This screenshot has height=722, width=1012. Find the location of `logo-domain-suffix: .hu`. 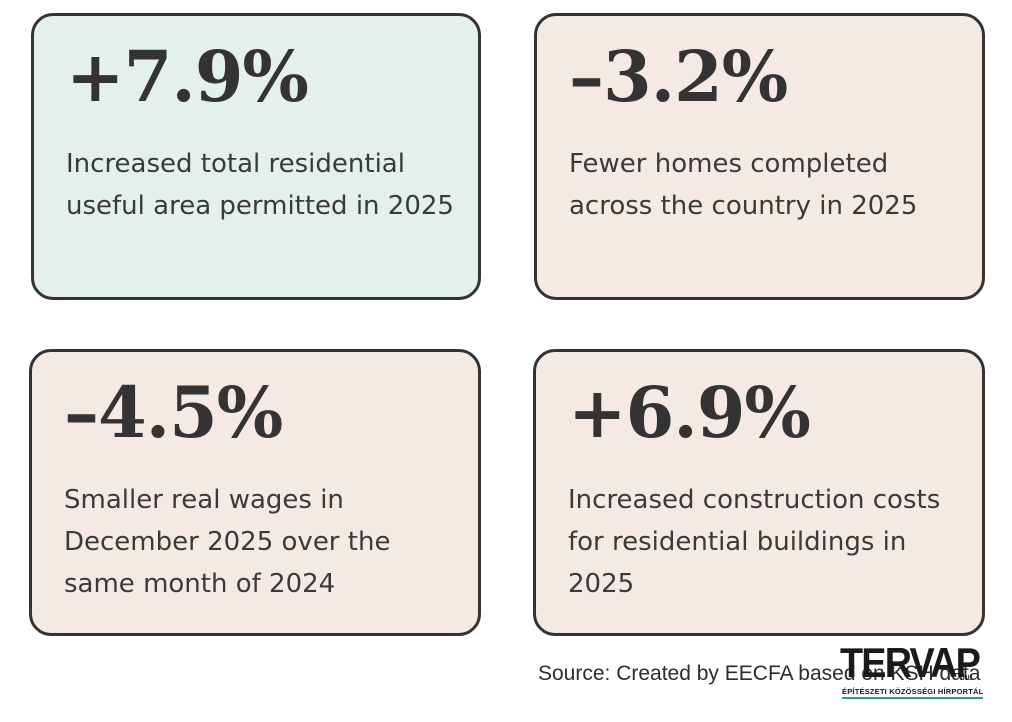

logo-domain-suffix: .hu is located at coordinates (966, 677).